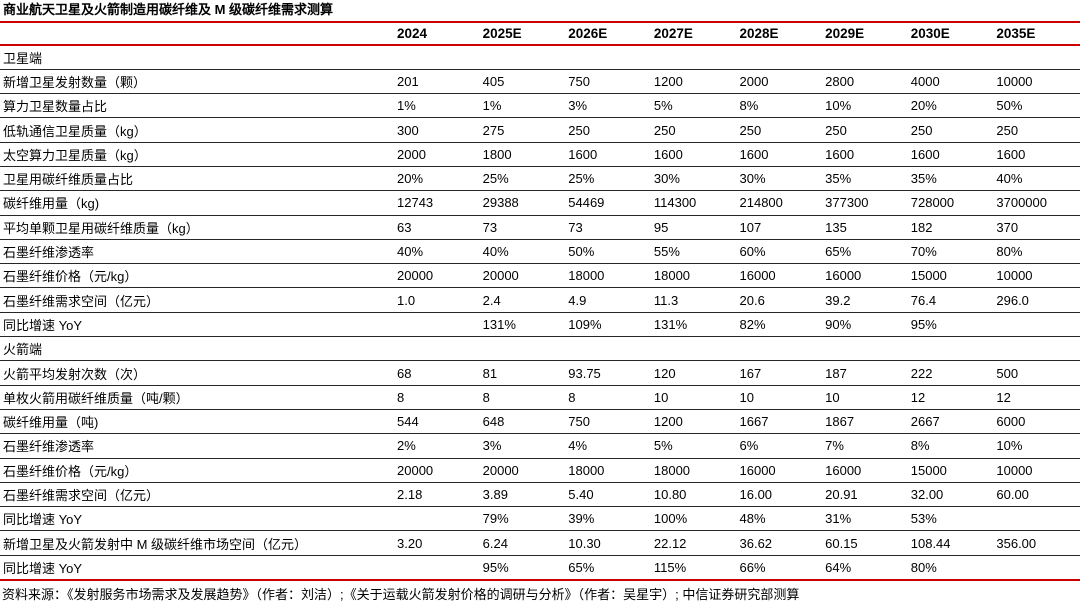  What do you see at coordinates (609, 543) in the screenshot?
I see `cell-value: 10.30` at bounding box center [609, 543].